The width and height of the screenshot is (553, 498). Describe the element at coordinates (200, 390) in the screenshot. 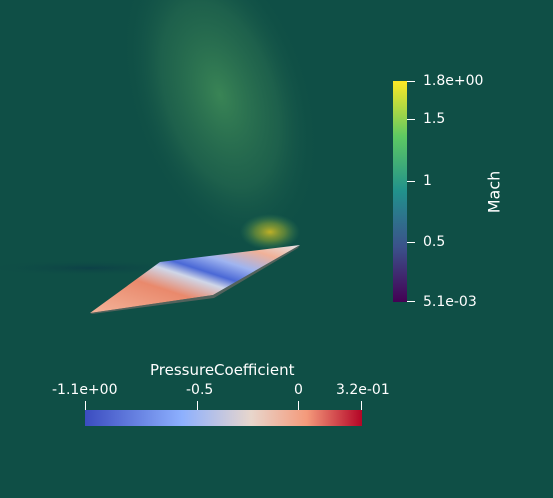

I see `pressure-tick-label: -0.5` at that location.